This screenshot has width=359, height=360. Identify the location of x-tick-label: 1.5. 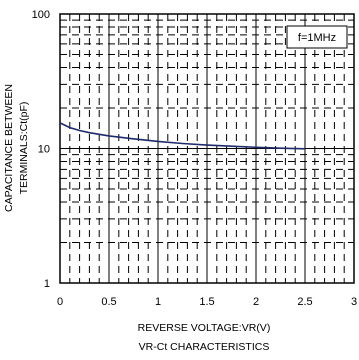
(206, 302).